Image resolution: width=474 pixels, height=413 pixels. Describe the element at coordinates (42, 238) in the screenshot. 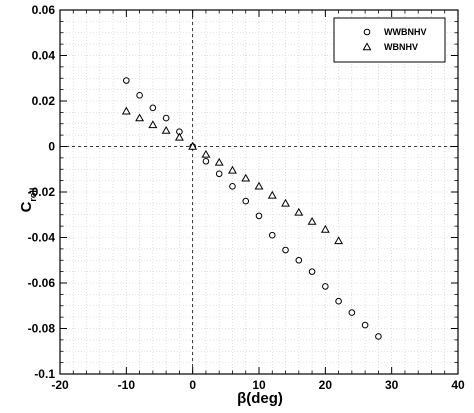

I see `y-tick-label: -0.04` at that location.